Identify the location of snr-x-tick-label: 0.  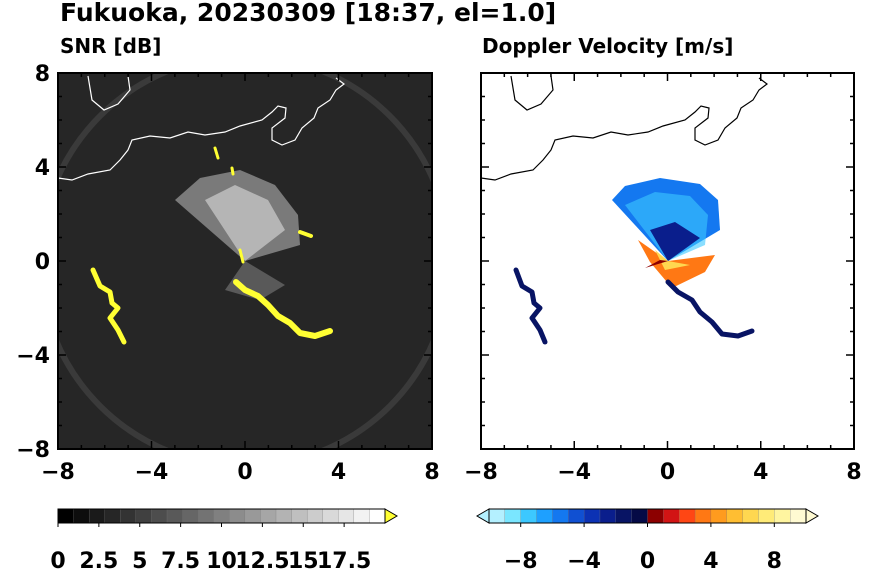
(244, 472).